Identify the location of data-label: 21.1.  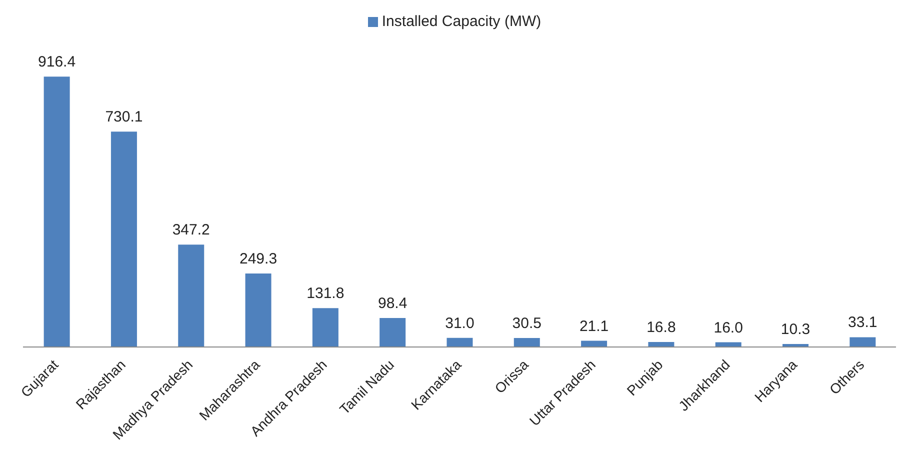
(594, 326).